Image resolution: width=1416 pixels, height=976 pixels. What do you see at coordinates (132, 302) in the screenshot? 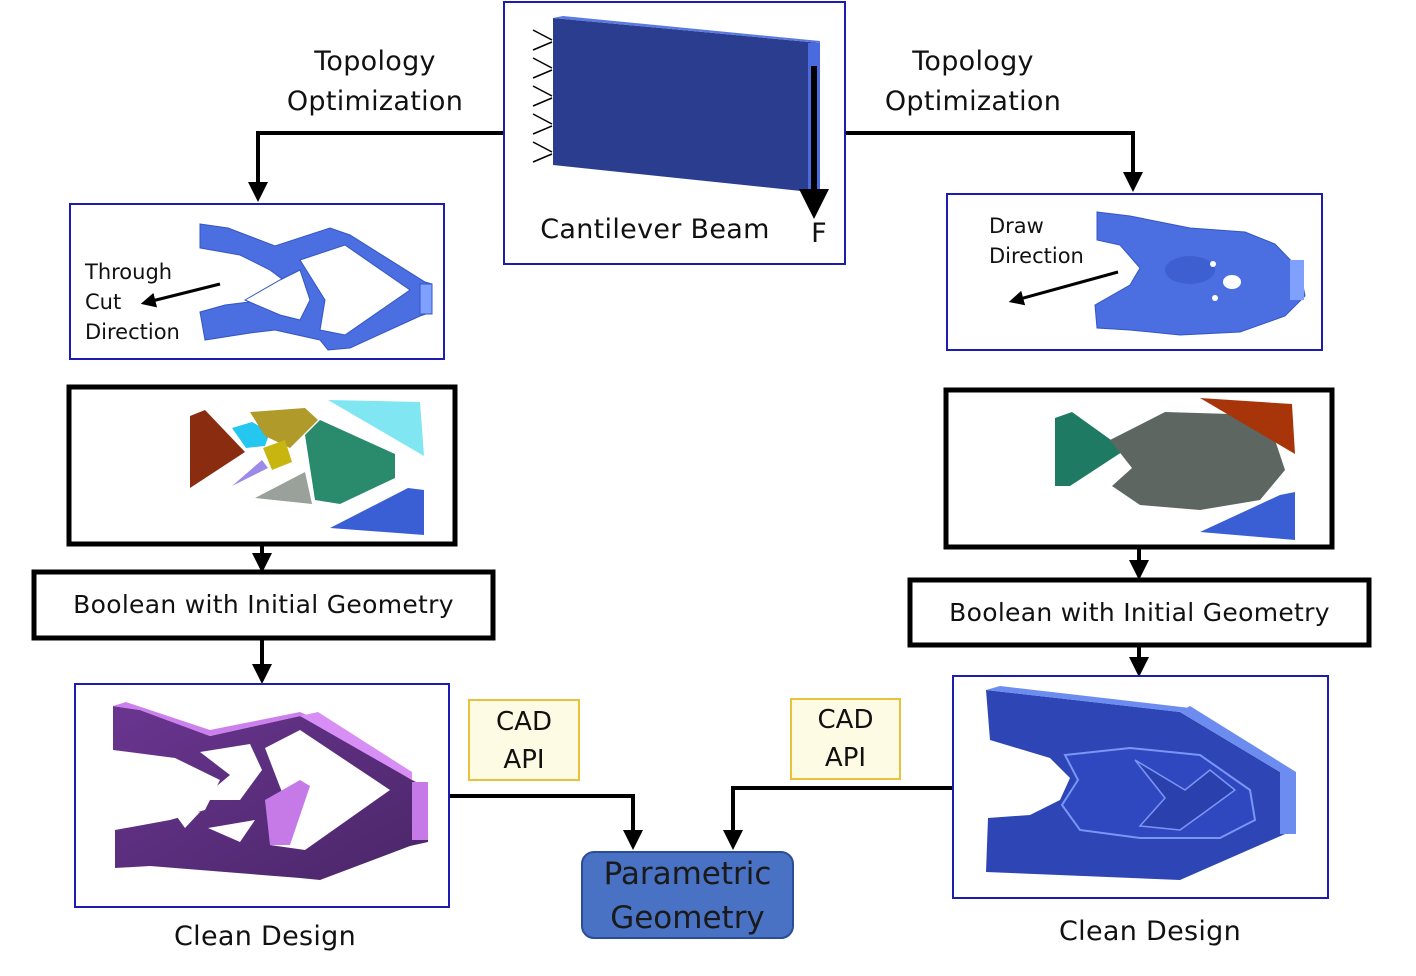
I see `through-cut-direction-label: Through Cut Direction` at bounding box center [132, 302].